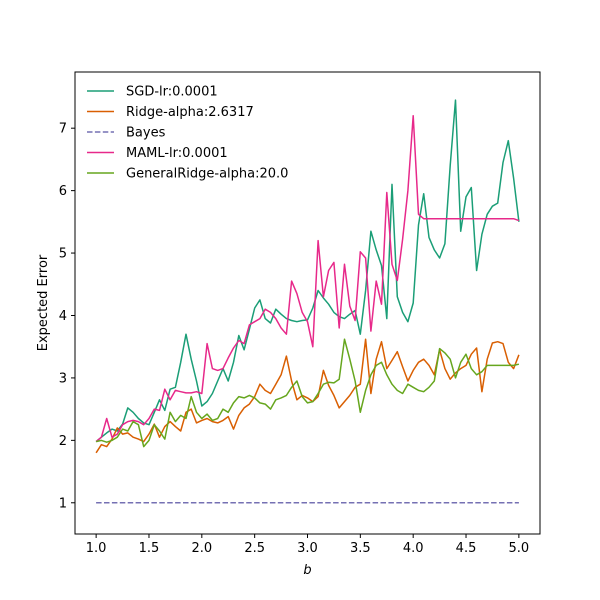 The width and height of the screenshot is (600, 600). Describe the element at coordinates (201, 548) in the screenshot. I see `x-tick-label: 2.0` at that location.